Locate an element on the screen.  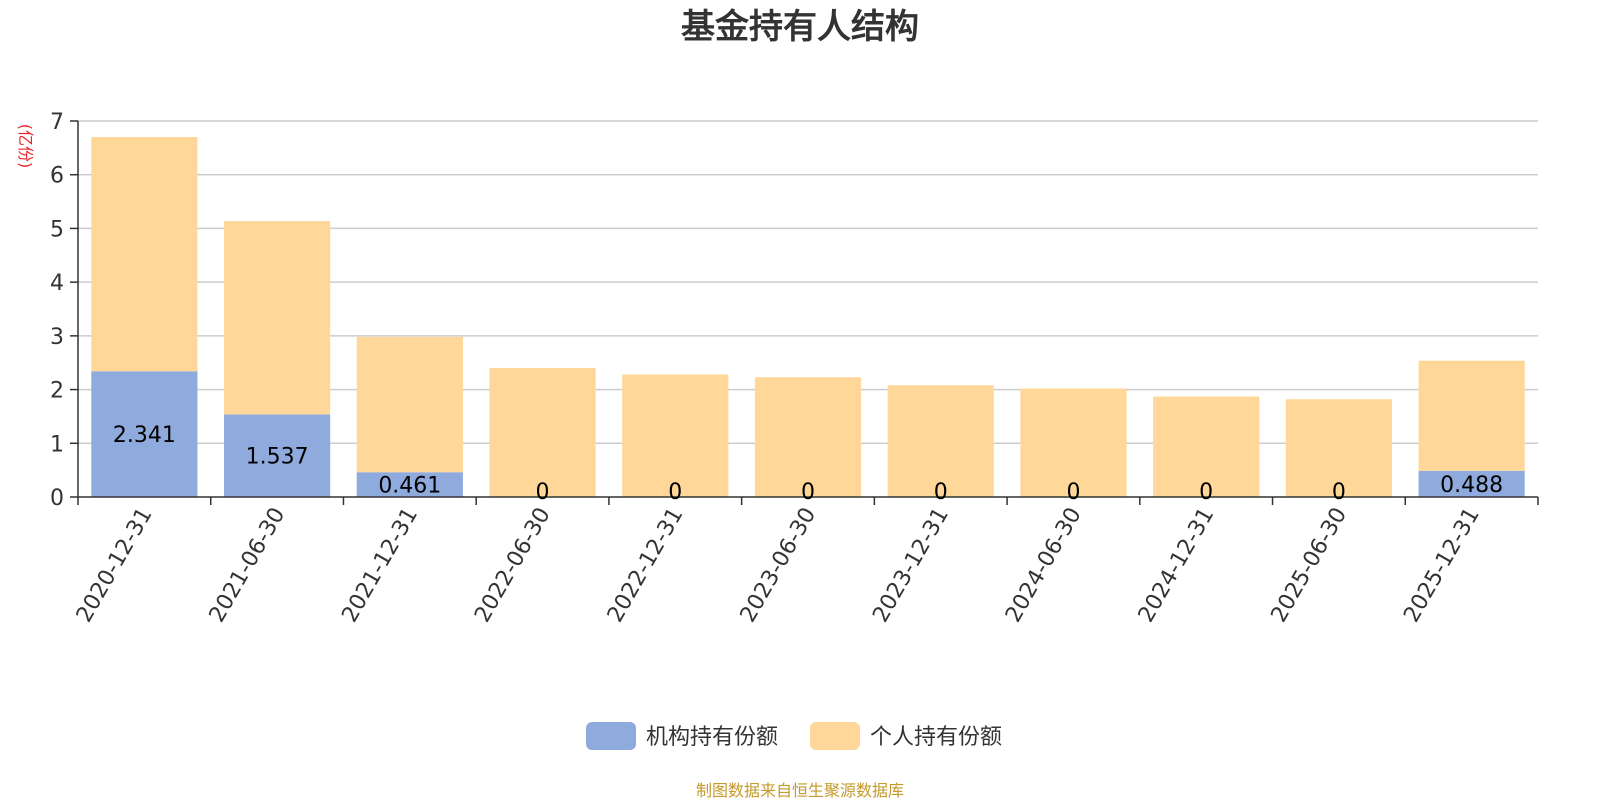
x-tick-label-2021-12-31: 2021-12-31 is located at coordinates (380, 565).